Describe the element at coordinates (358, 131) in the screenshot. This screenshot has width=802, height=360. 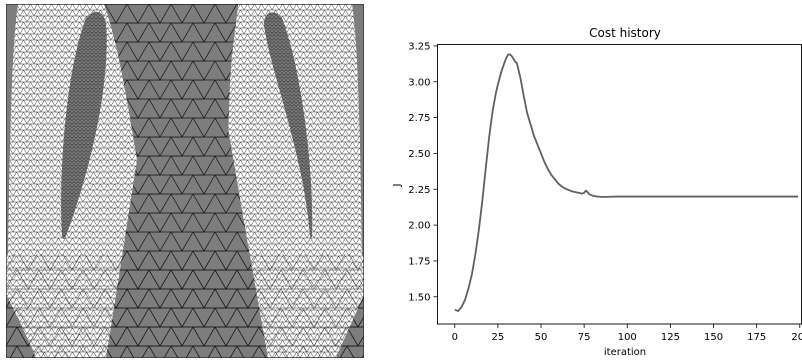
I see `right-finger-outer` at that location.